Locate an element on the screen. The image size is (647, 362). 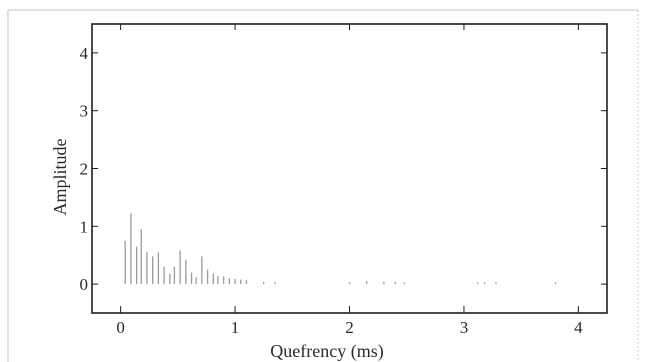
x-tick-label-2: 2 is located at coordinates (349, 327).